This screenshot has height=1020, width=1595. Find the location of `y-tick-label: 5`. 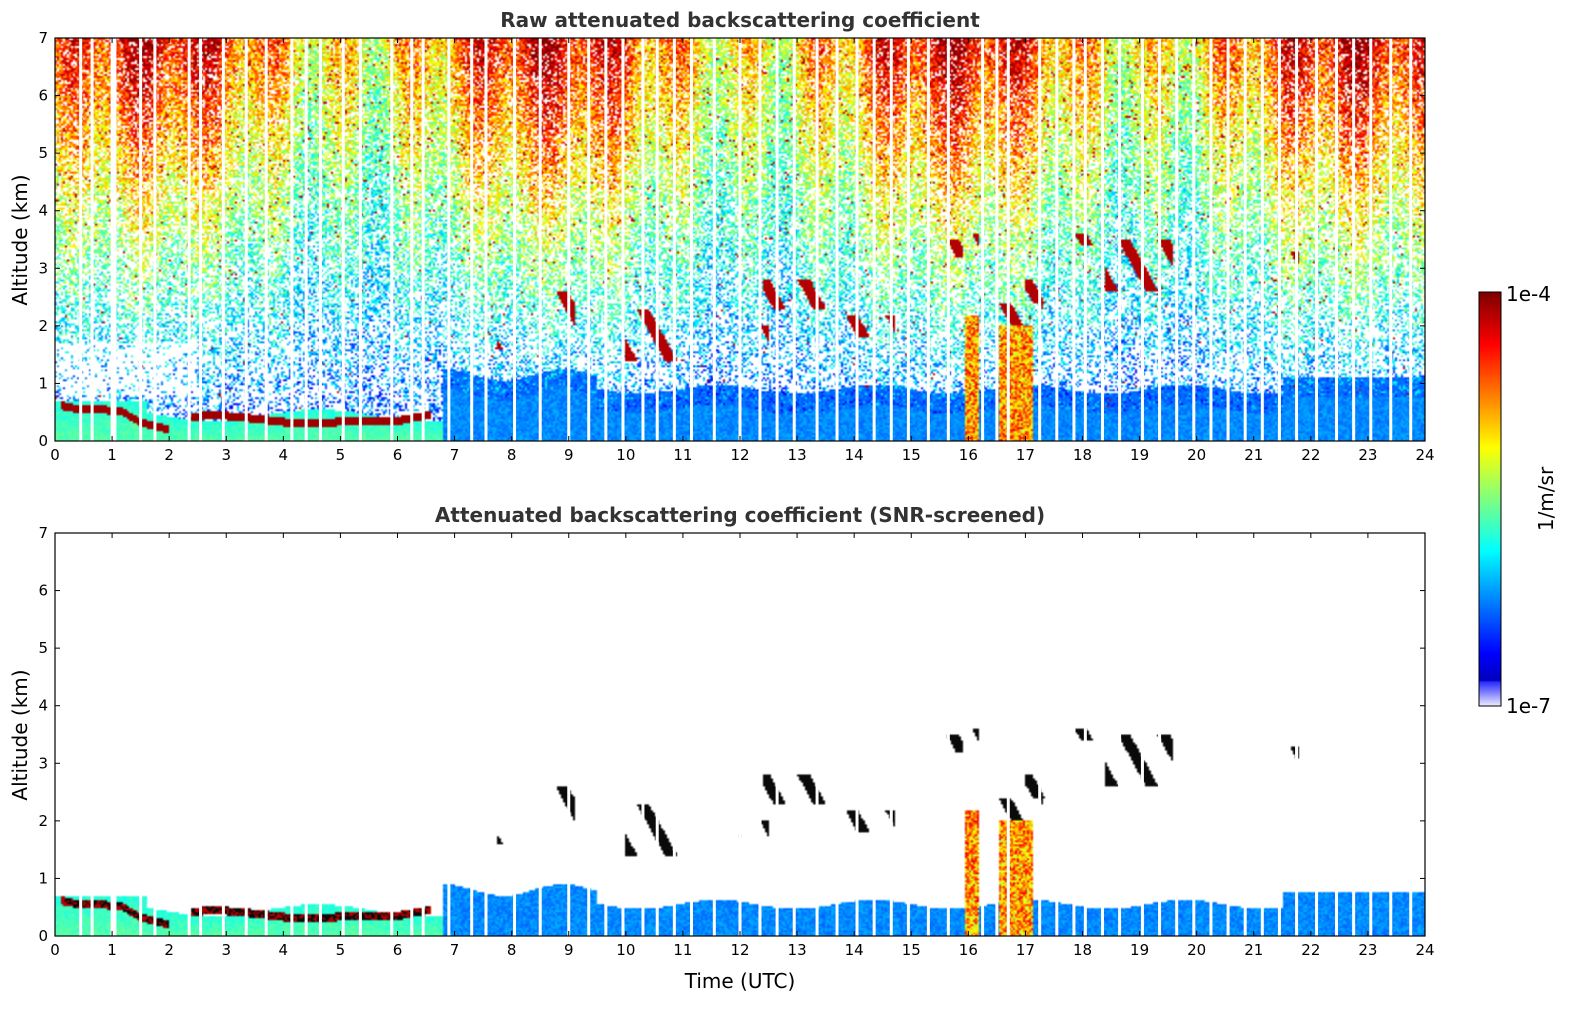

y-tick-label: 5 is located at coordinates (43, 648).